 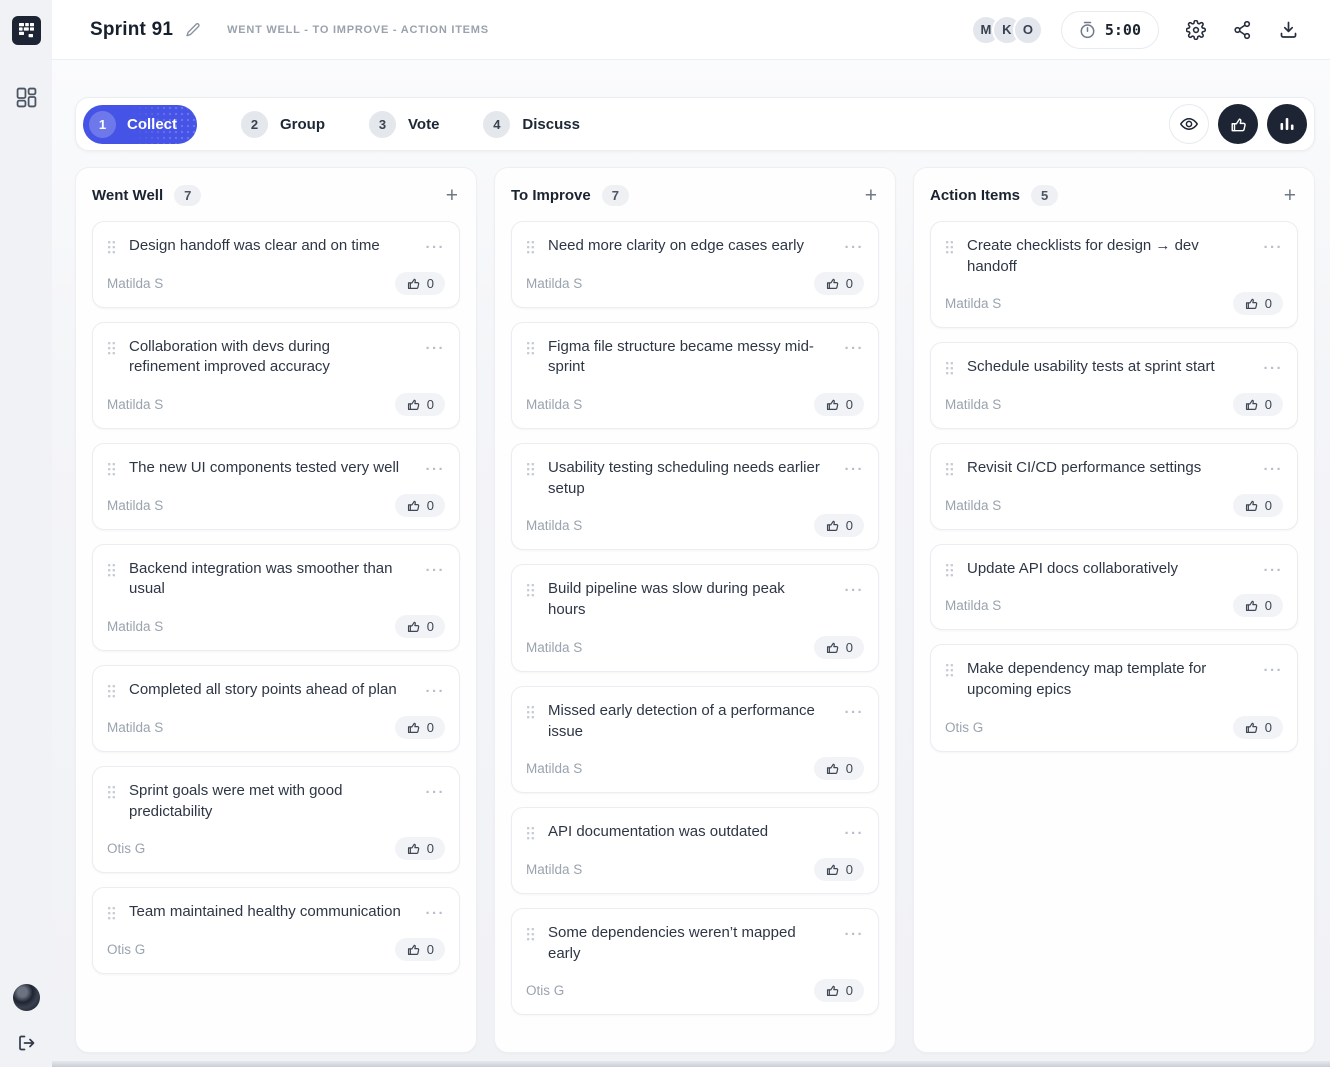 I want to click on app-logo, so click(x=26, y=30).